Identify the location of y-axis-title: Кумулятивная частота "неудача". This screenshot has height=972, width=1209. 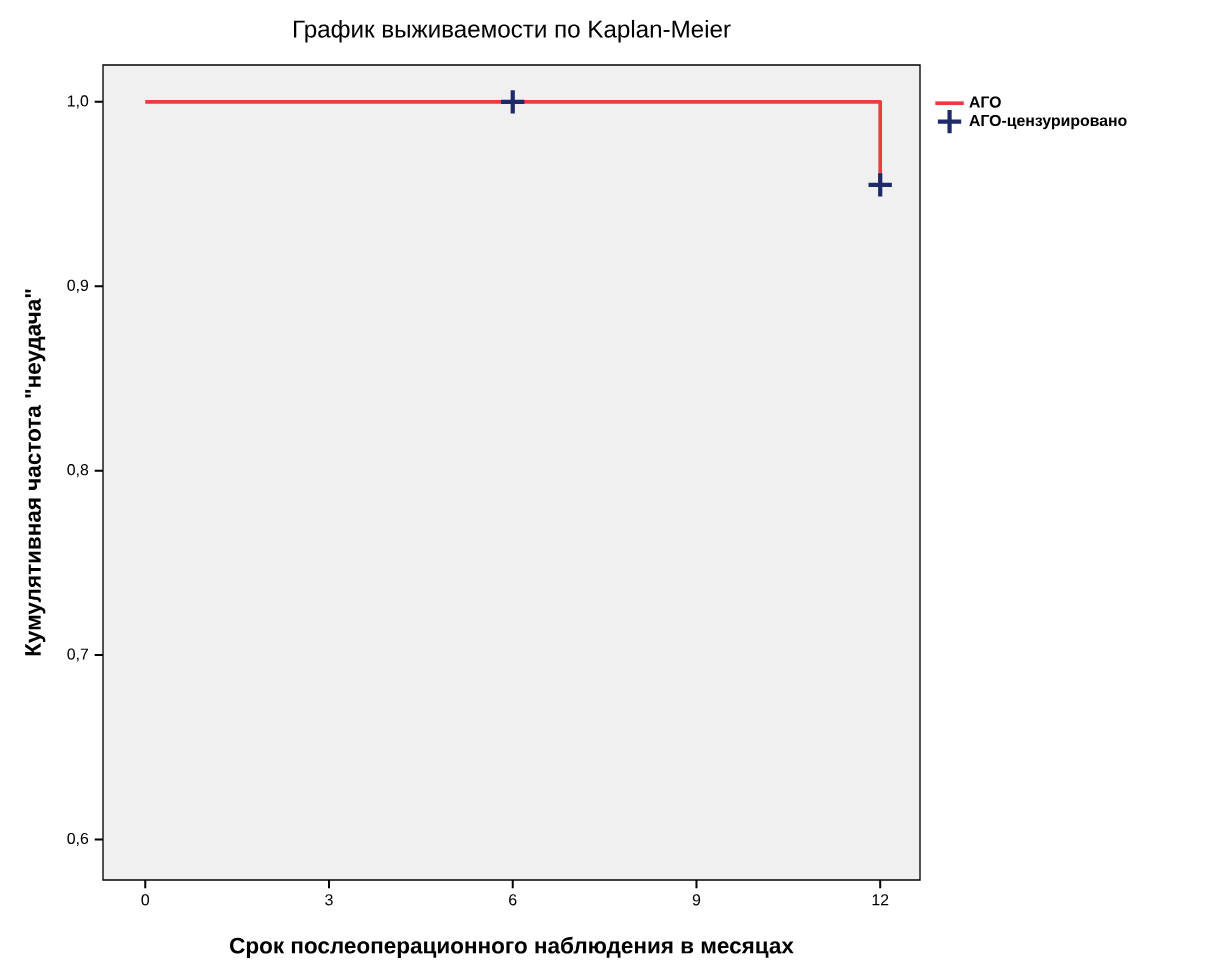
(35, 472).